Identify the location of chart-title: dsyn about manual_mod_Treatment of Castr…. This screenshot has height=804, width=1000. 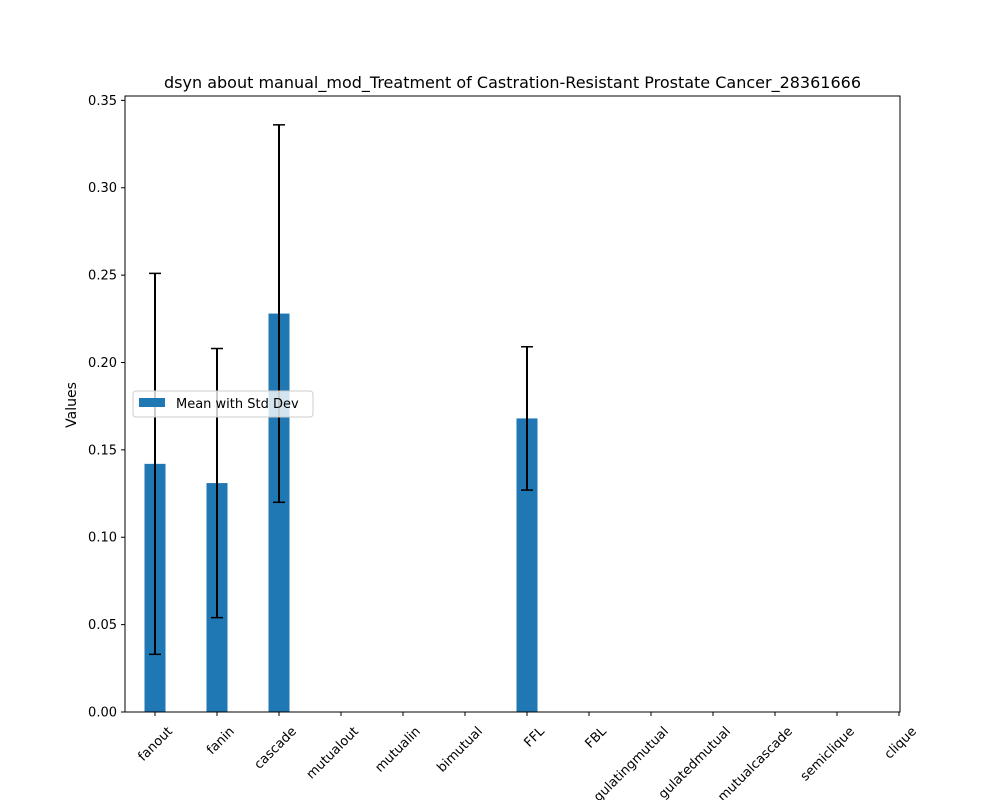
(512, 83).